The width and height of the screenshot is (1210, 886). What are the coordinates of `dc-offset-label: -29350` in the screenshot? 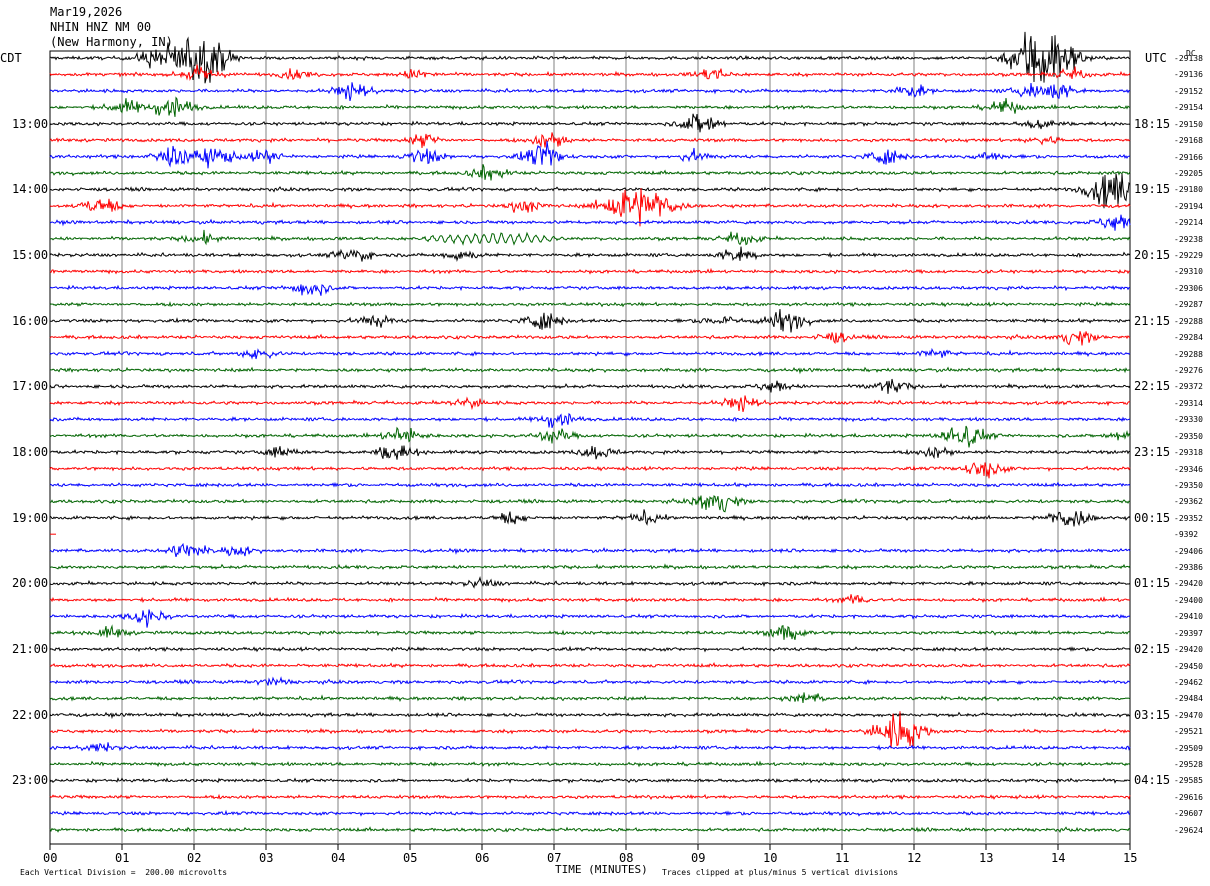 It's located at (1188, 436).